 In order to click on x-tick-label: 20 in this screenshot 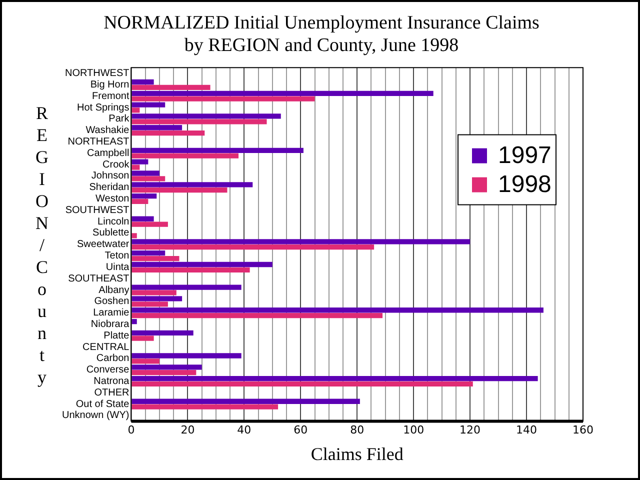, I will do `click(187, 430)`.